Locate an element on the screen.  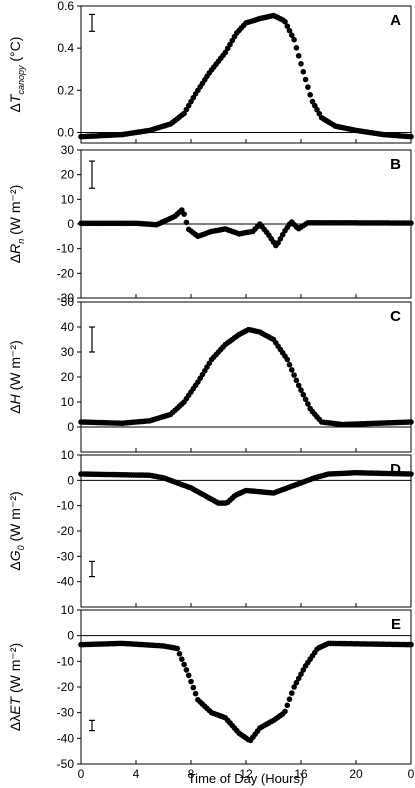
panel-label: C is located at coordinates (395, 316).